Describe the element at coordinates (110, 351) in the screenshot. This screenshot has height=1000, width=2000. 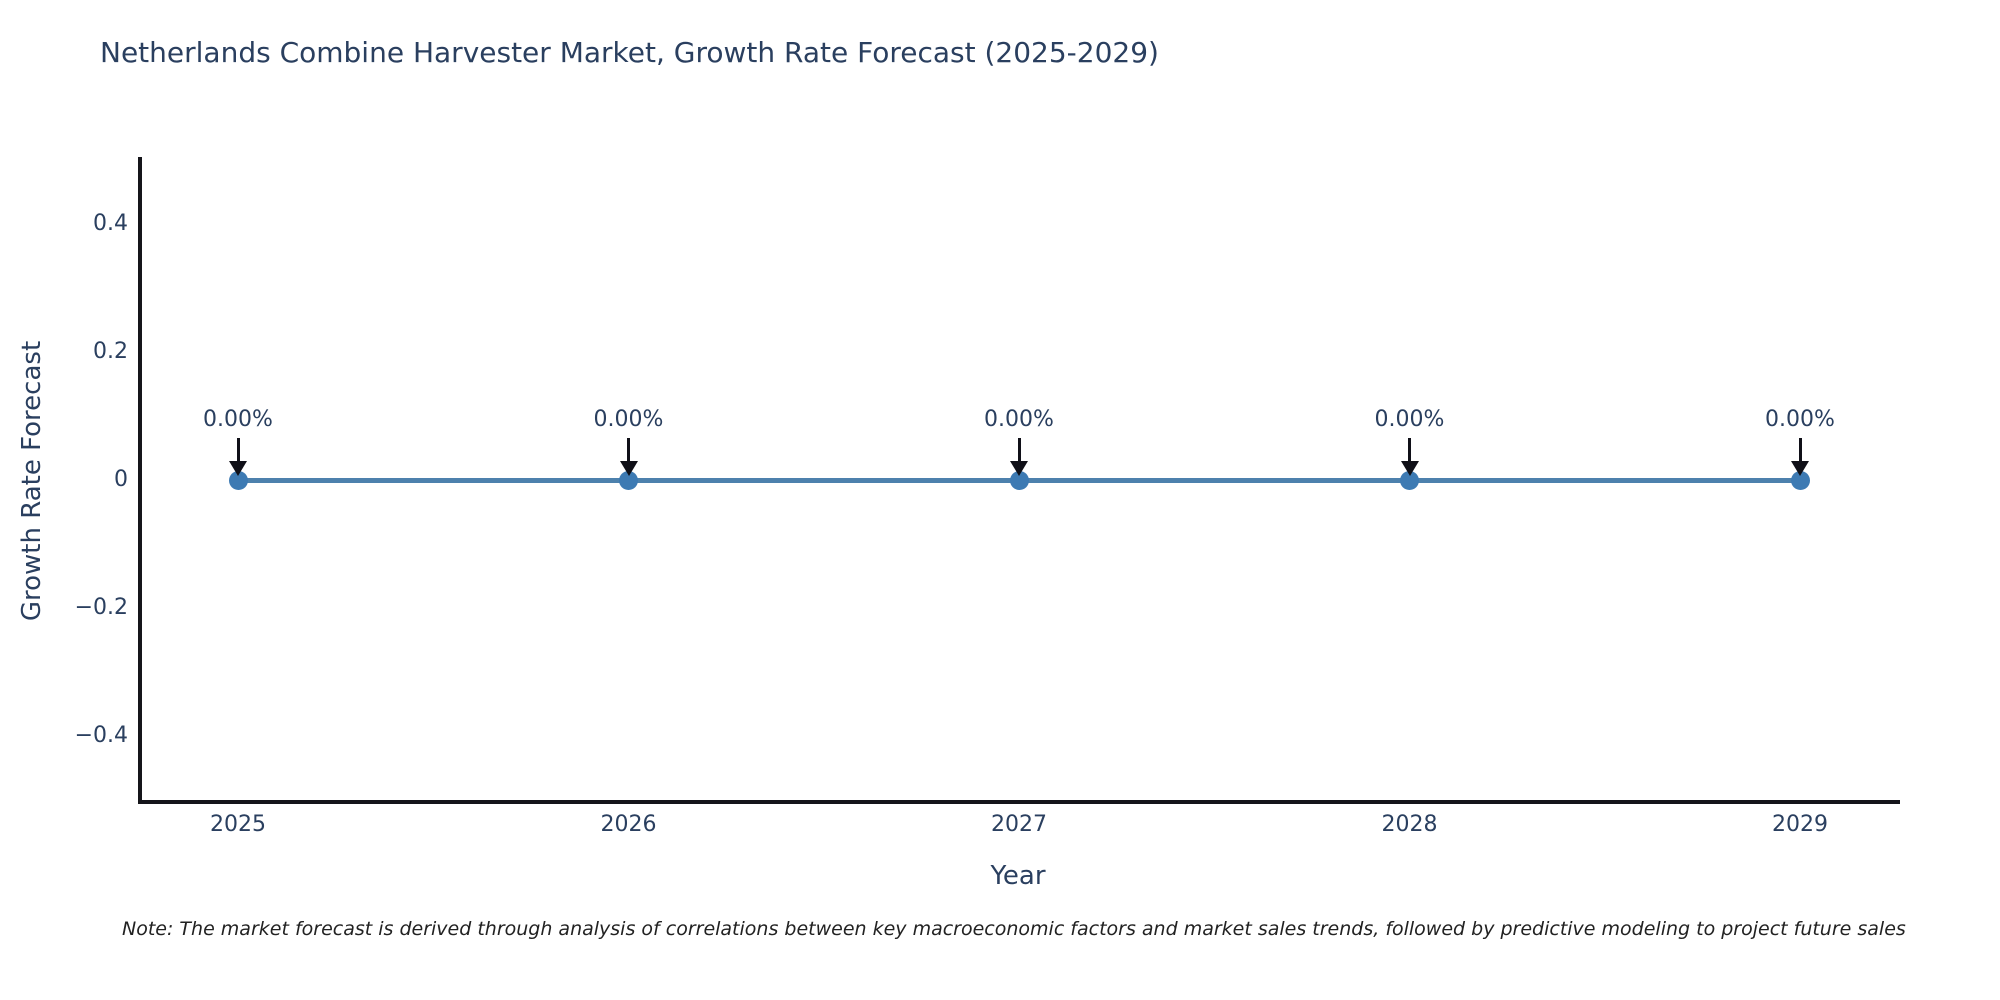
I see `y-tick-label: 0.2` at that location.